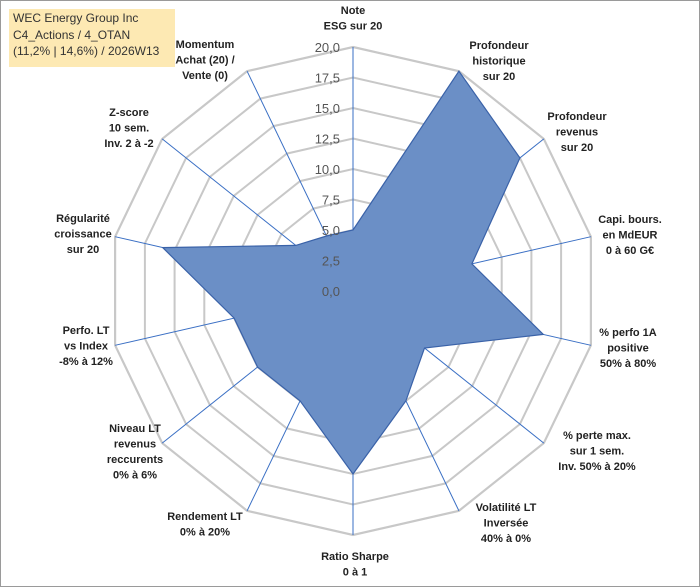  What do you see at coordinates (72, 34) in the screenshot?
I see `header-line-category: C4_Actions / 4_OTAN` at bounding box center [72, 34].